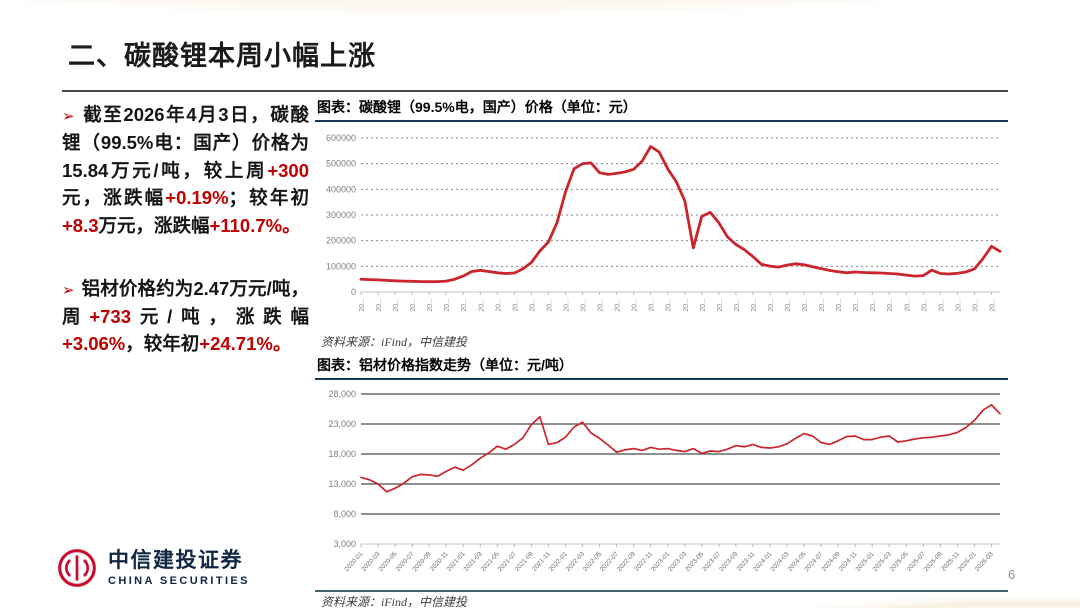 This screenshot has width=1080, height=608. What do you see at coordinates (154, 225) in the screenshot?
I see `text-run: 万元，涨跌幅` at bounding box center [154, 225].